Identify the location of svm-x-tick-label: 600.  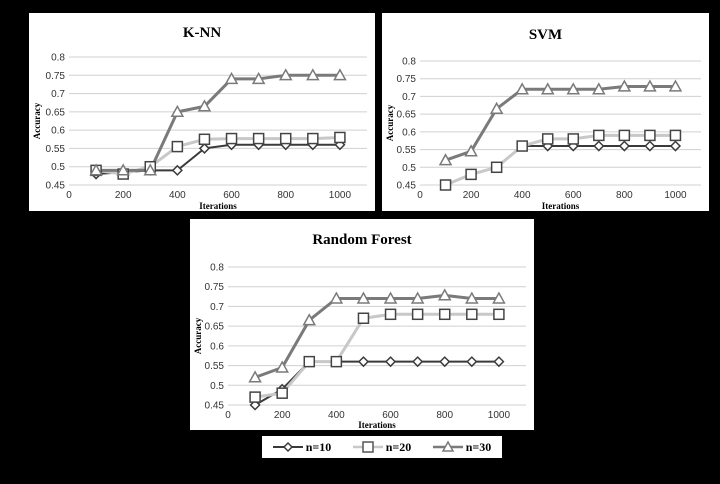
(573, 195).